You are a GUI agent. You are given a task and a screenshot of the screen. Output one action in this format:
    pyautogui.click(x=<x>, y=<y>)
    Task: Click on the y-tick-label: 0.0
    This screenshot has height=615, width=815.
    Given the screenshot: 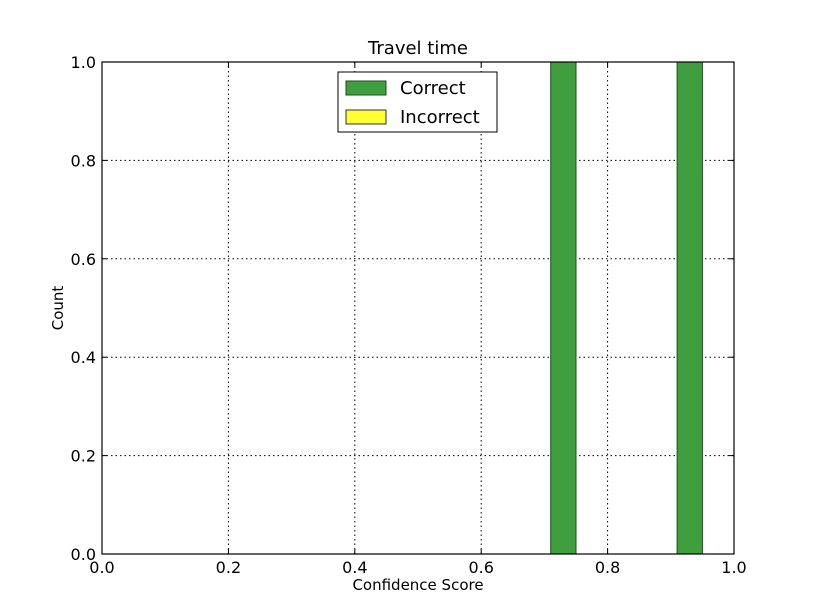 What is the action you would take?
    pyautogui.click(x=83, y=554)
    